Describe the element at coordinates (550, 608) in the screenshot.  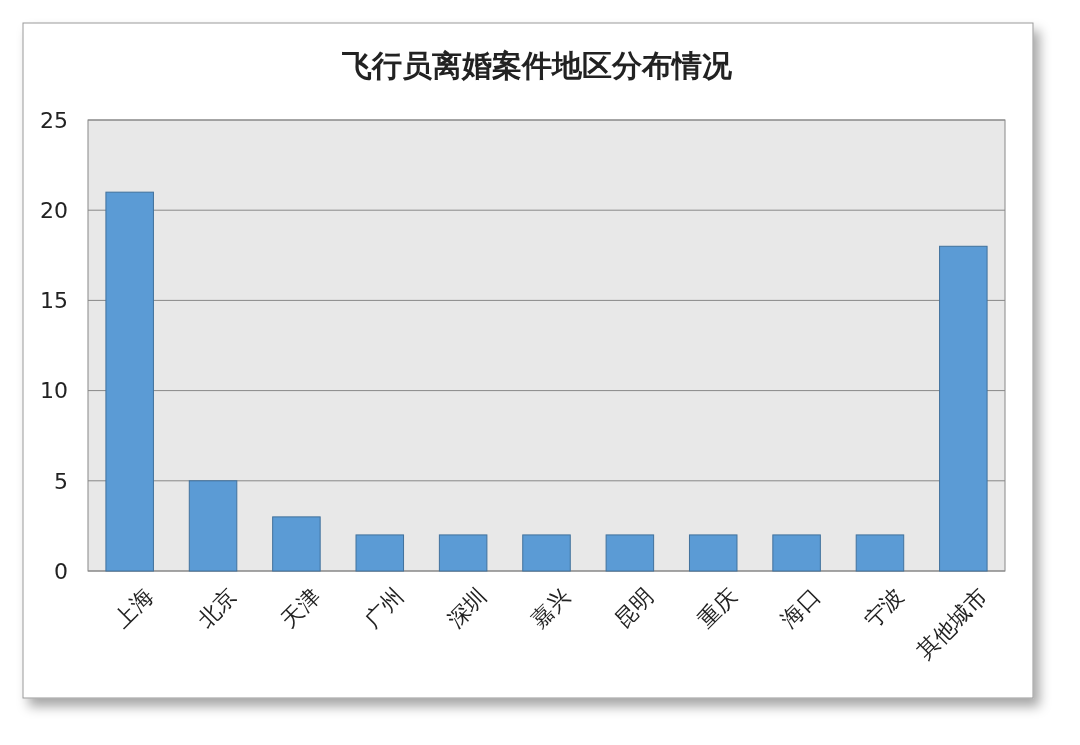
I see `x-tick-label: 嘉兴` at that location.